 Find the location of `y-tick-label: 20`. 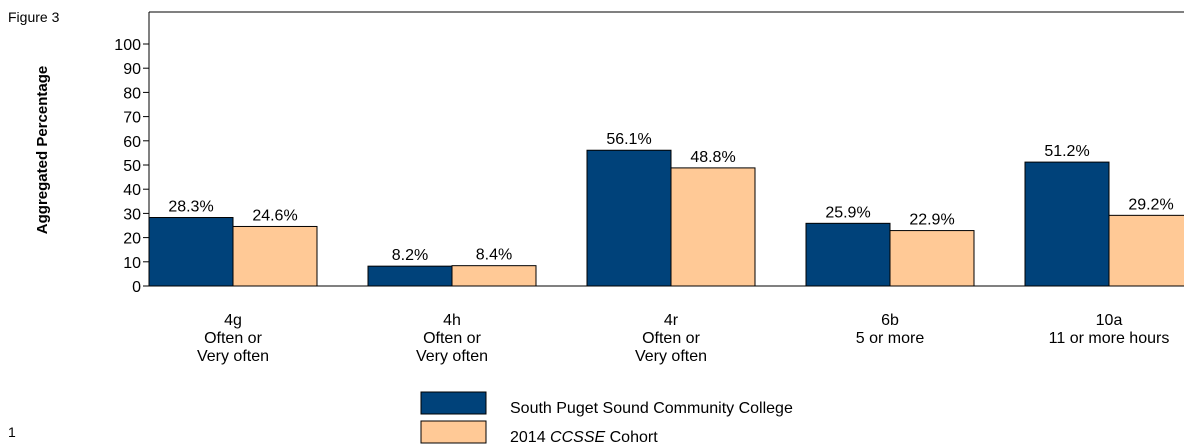

y-tick-label: 20 is located at coordinates (132, 239).